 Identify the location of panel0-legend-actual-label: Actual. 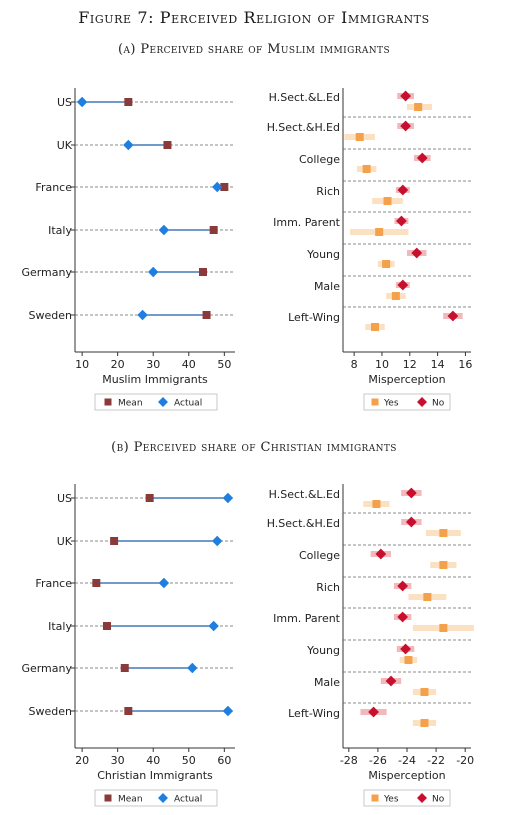
(188, 404).